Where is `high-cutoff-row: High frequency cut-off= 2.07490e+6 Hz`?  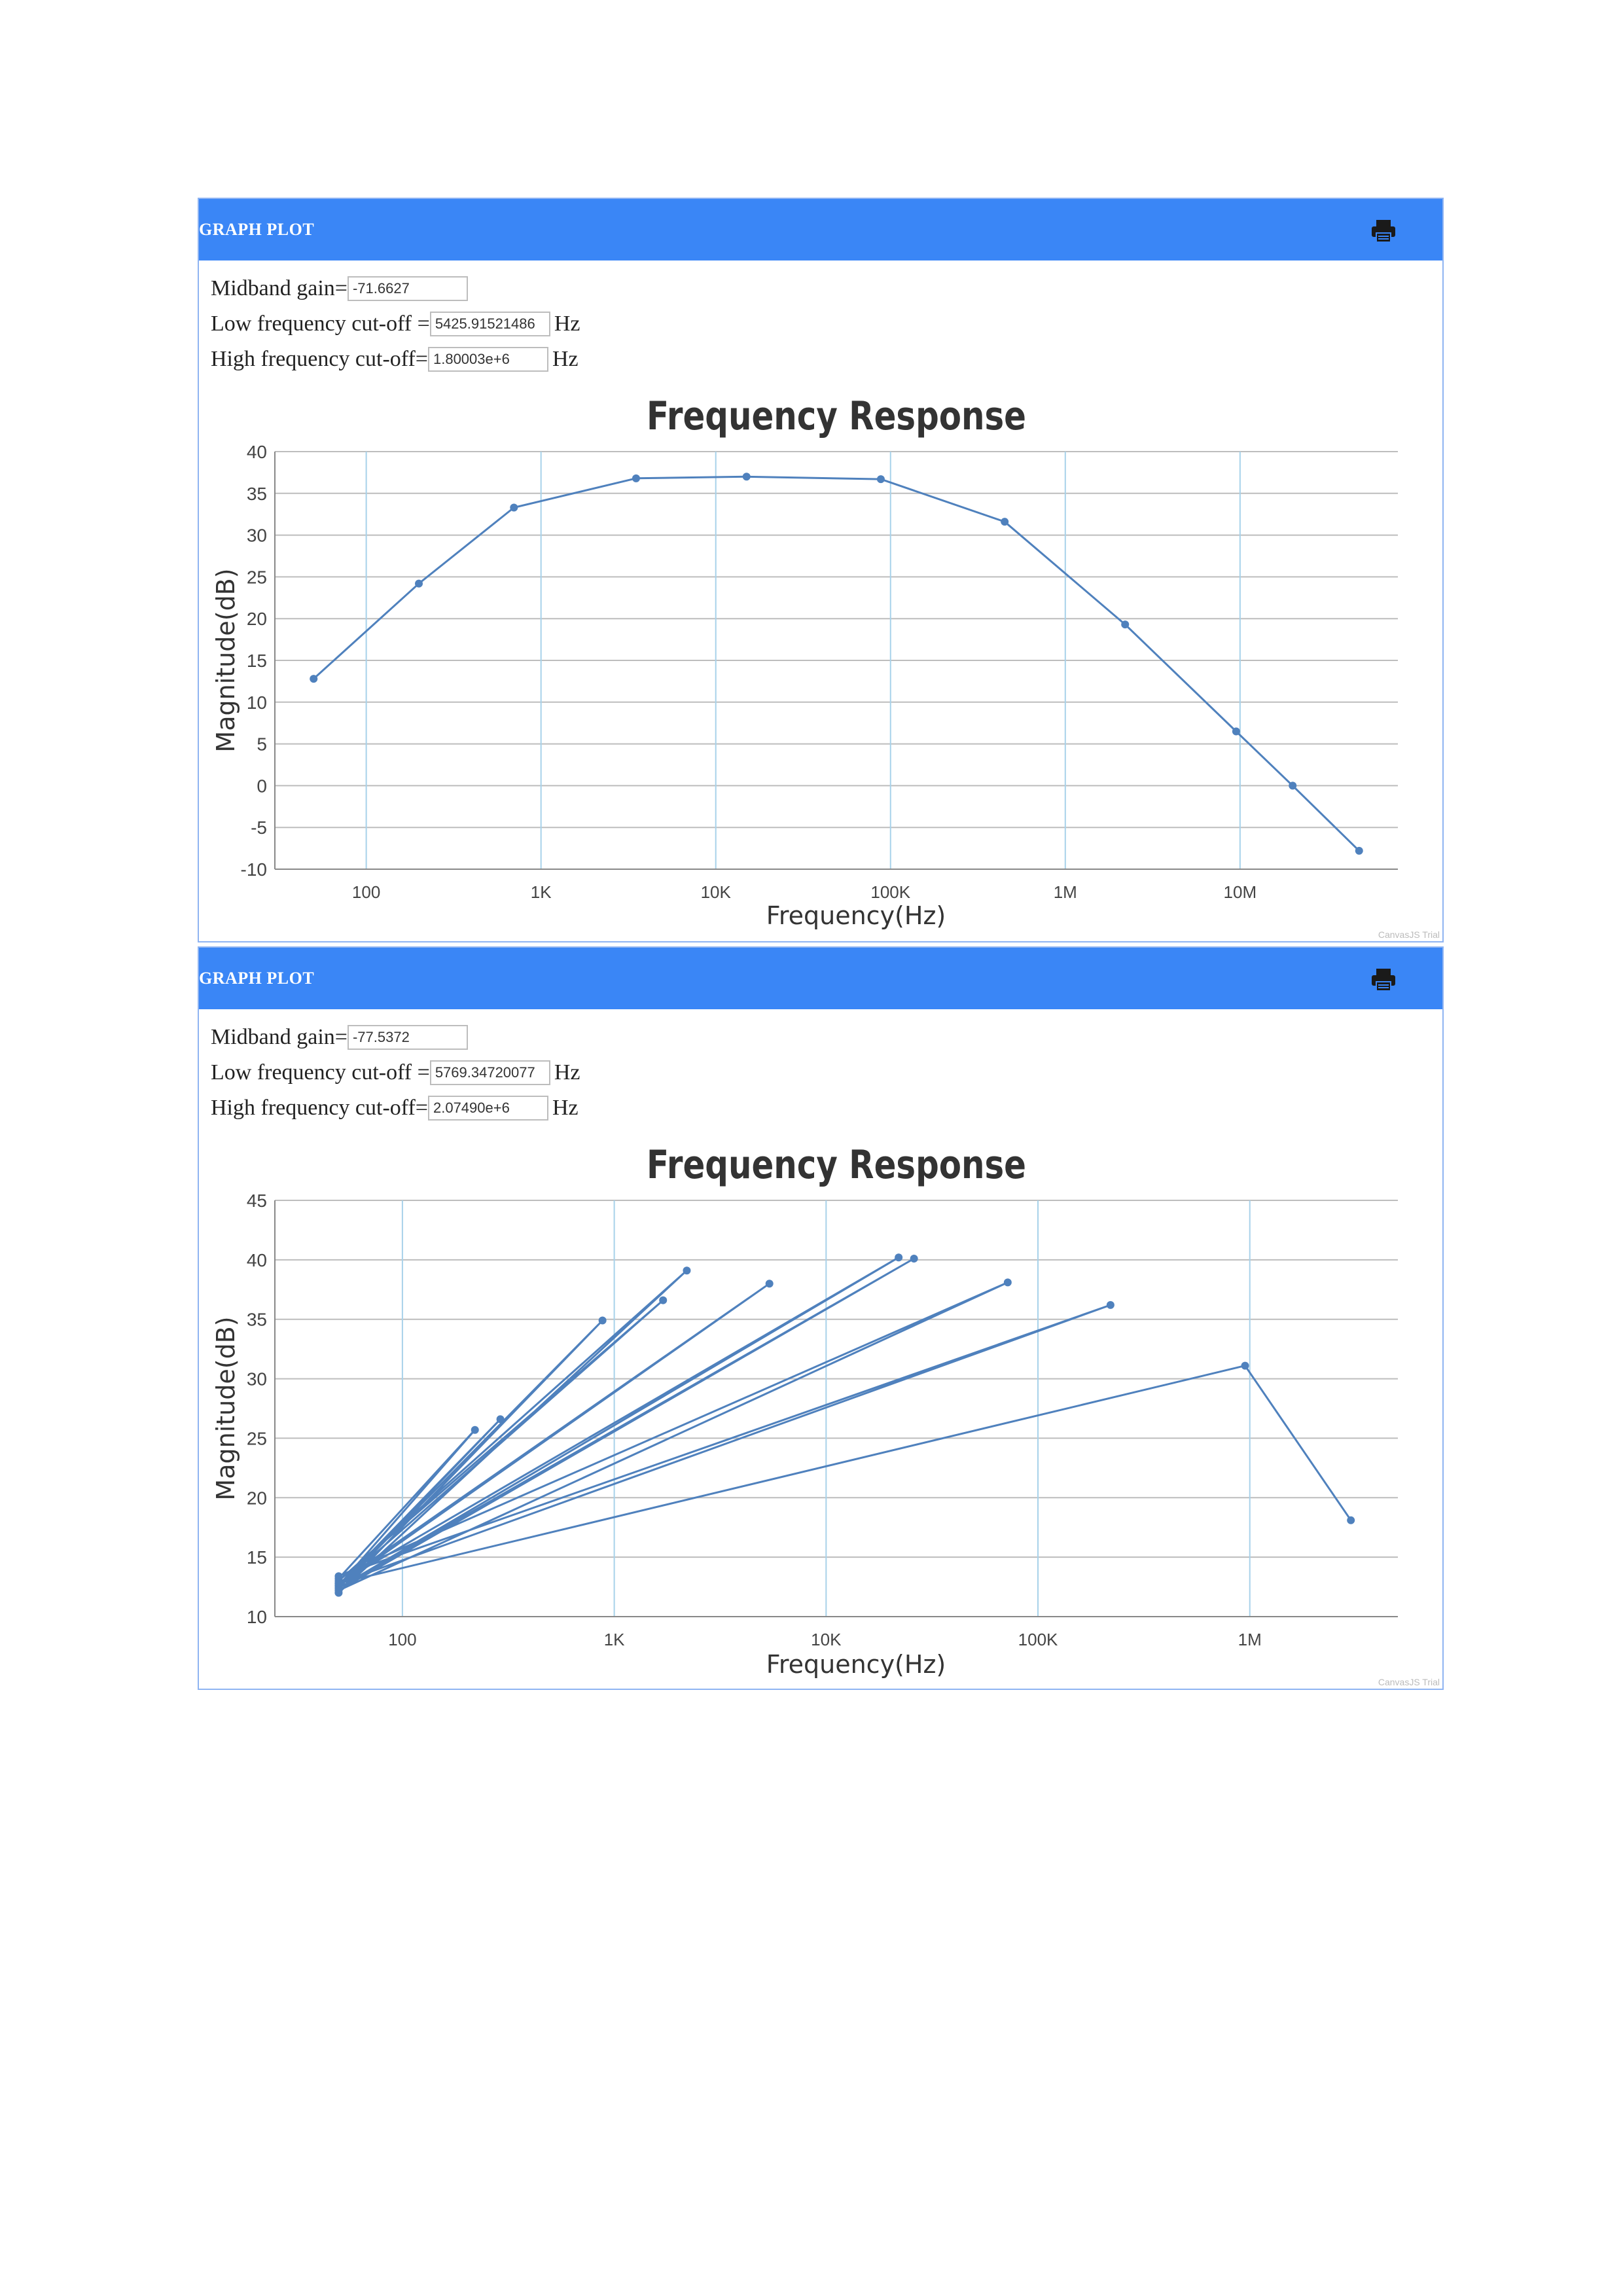 high-cutoff-row: High frequency cut-off= 2.07490e+6 Hz is located at coordinates (395, 1108).